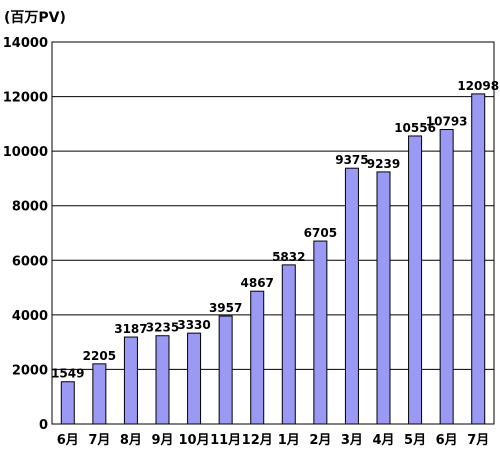 This screenshot has width=500, height=458. What do you see at coordinates (257, 283) in the screenshot?
I see `data-label: 4867` at bounding box center [257, 283].